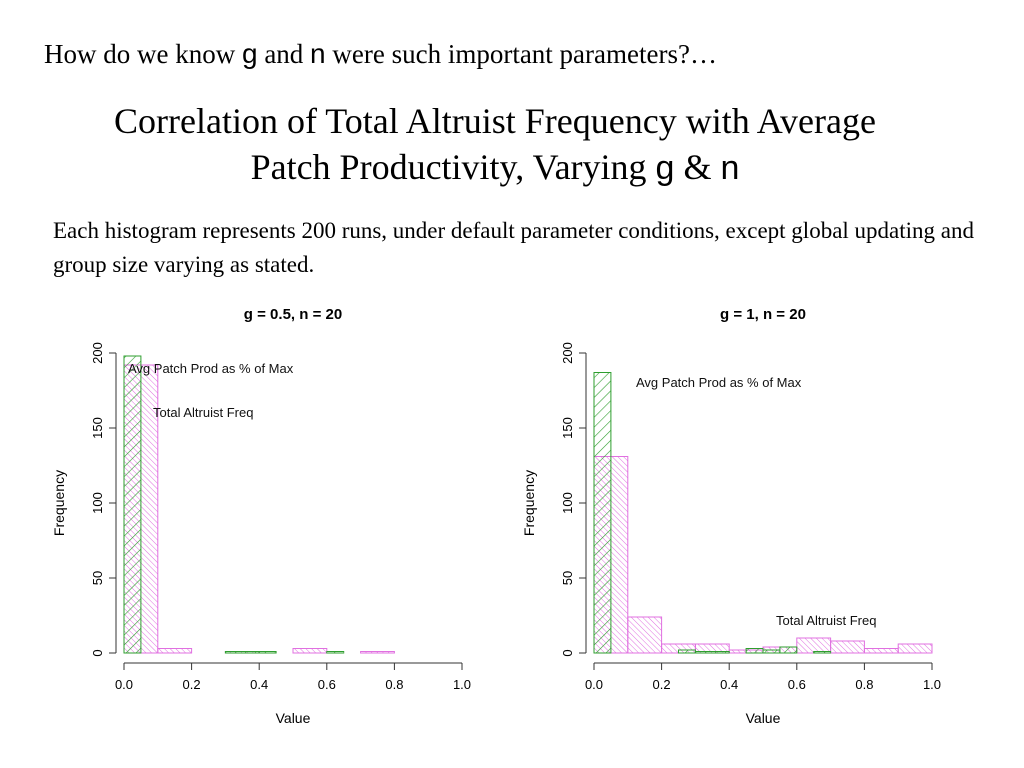  What do you see at coordinates (249, 53) in the screenshot?
I see `question-g-symbol: g` at bounding box center [249, 53].